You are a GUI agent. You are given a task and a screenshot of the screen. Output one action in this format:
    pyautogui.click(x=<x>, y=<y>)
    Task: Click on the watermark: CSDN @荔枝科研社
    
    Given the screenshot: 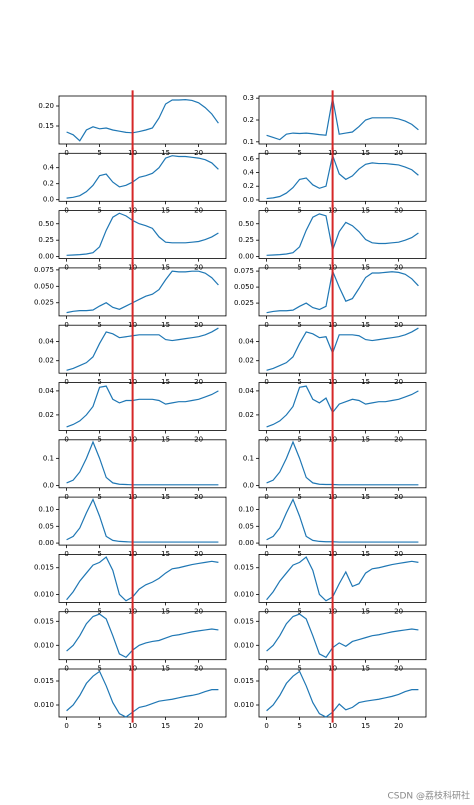 What is the action you would take?
    pyautogui.click(x=428, y=796)
    